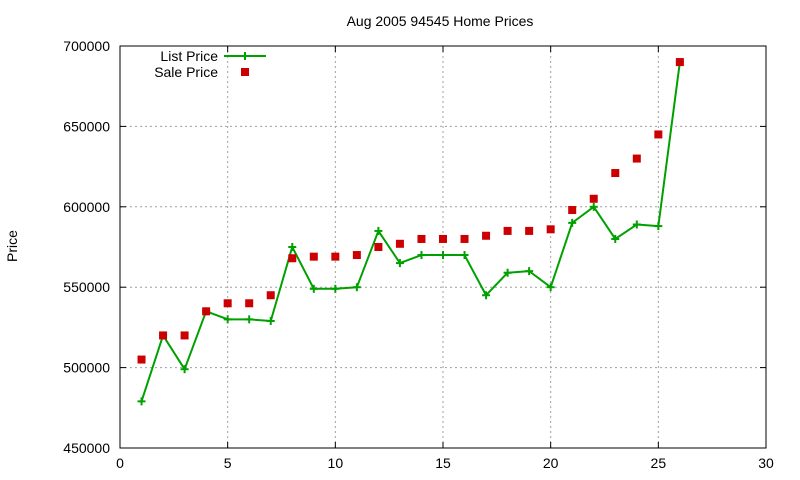 The height and width of the screenshot is (480, 800). Describe the element at coordinates (336, 463) in the screenshot. I see `x-tick-label: 10` at that location.